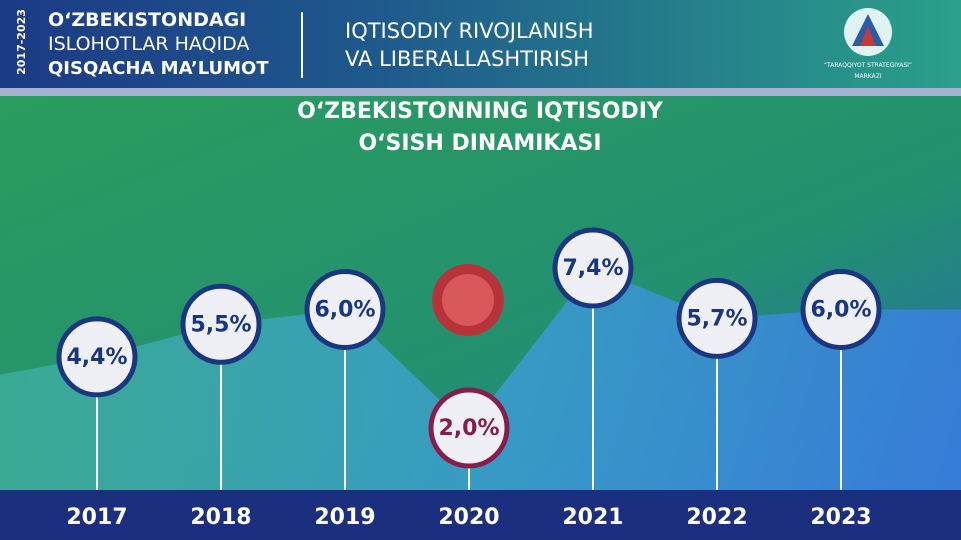  Describe the element at coordinates (868, 32) in the screenshot. I see `logo` at that location.